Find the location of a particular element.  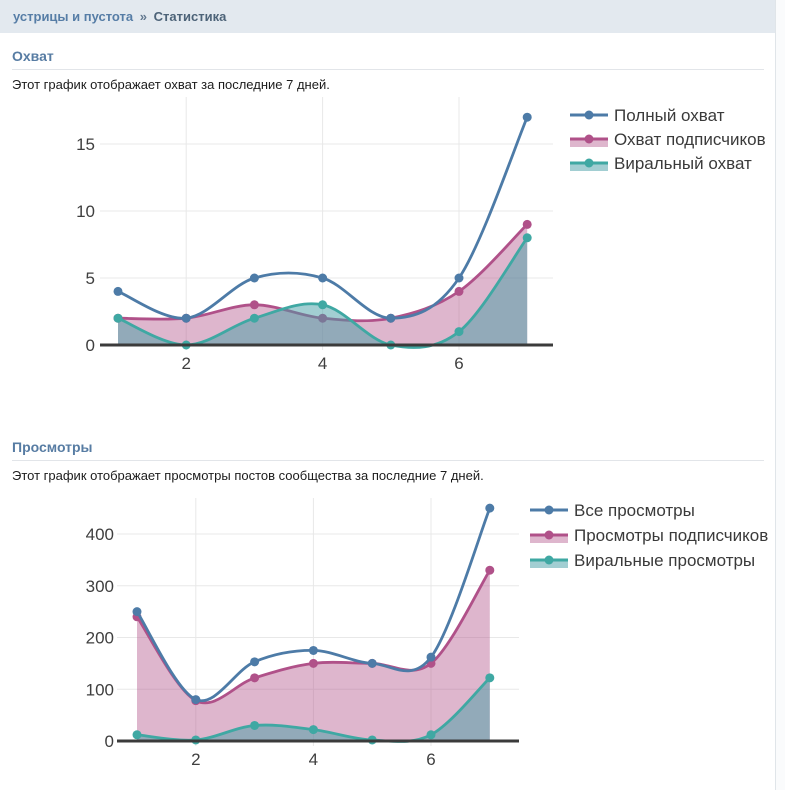

legend-label: Полный охват is located at coordinates (669, 115).